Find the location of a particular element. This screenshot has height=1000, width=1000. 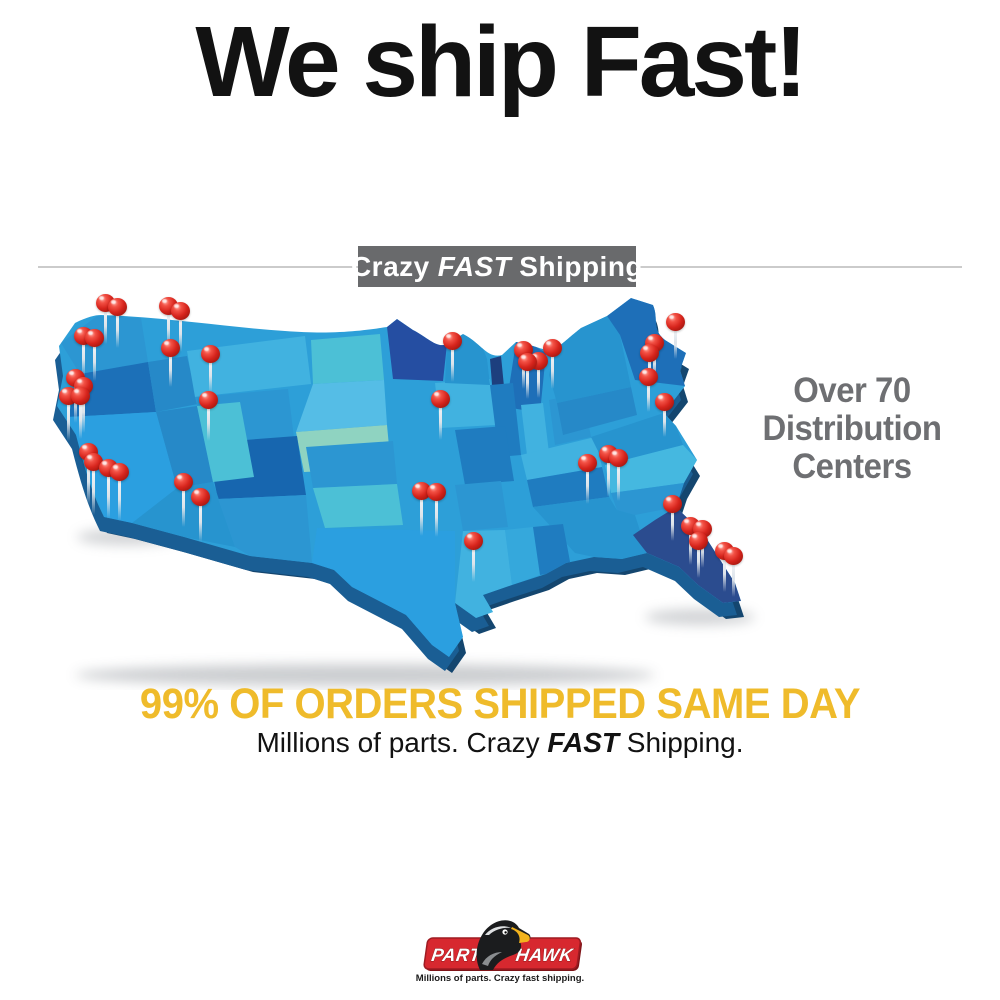

page-title: We ship Fast! is located at coordinates (501, 62).